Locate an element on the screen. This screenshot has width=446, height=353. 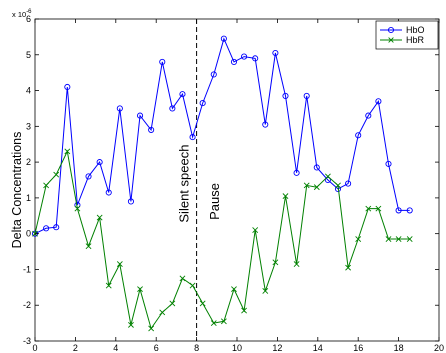
annotation-0: Silent speech is located at coordinates (184, 184).